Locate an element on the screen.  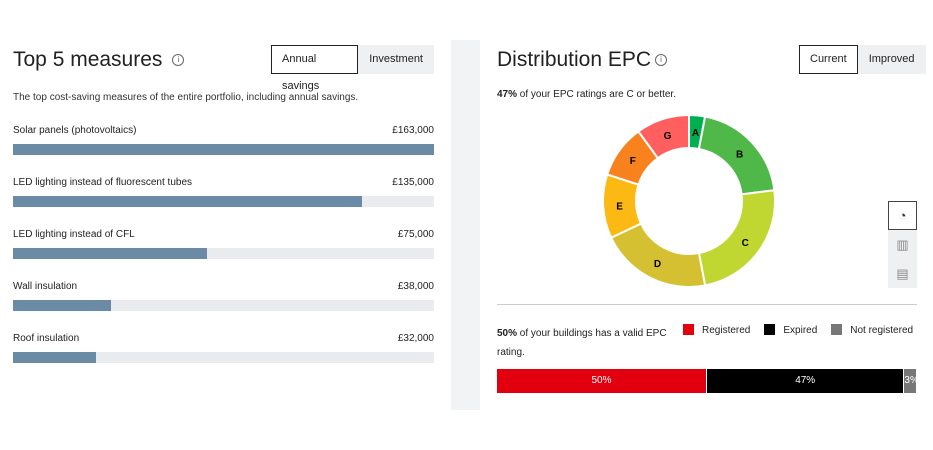
measure-label: Roof insulation is located at coordinates (46, 338).